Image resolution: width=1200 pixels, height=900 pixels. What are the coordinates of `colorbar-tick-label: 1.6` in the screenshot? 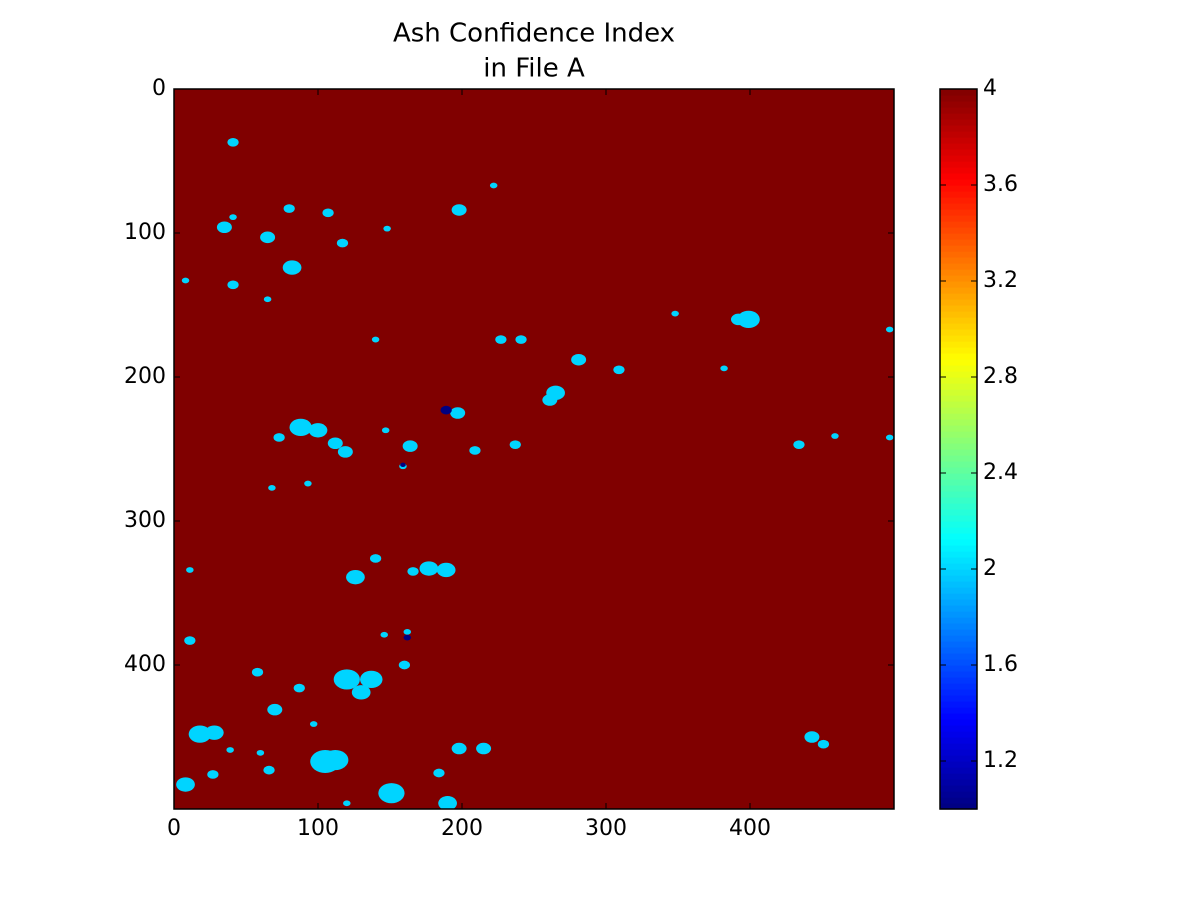 It's located at (1000, 664).